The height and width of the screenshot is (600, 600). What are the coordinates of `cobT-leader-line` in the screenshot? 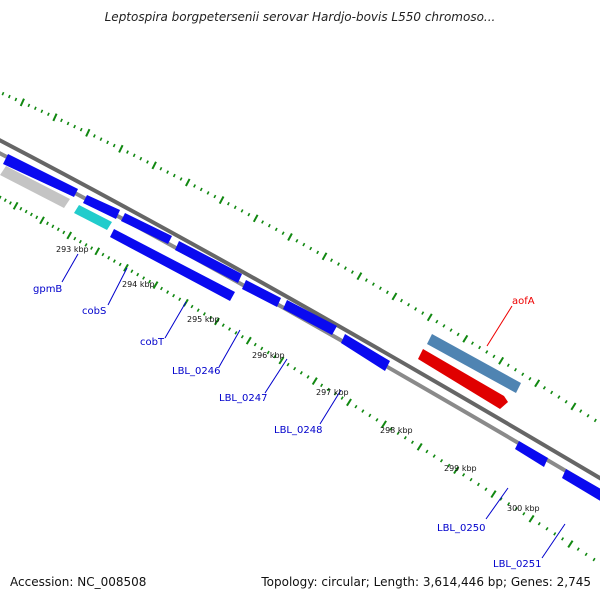 It's located at (175, 320).